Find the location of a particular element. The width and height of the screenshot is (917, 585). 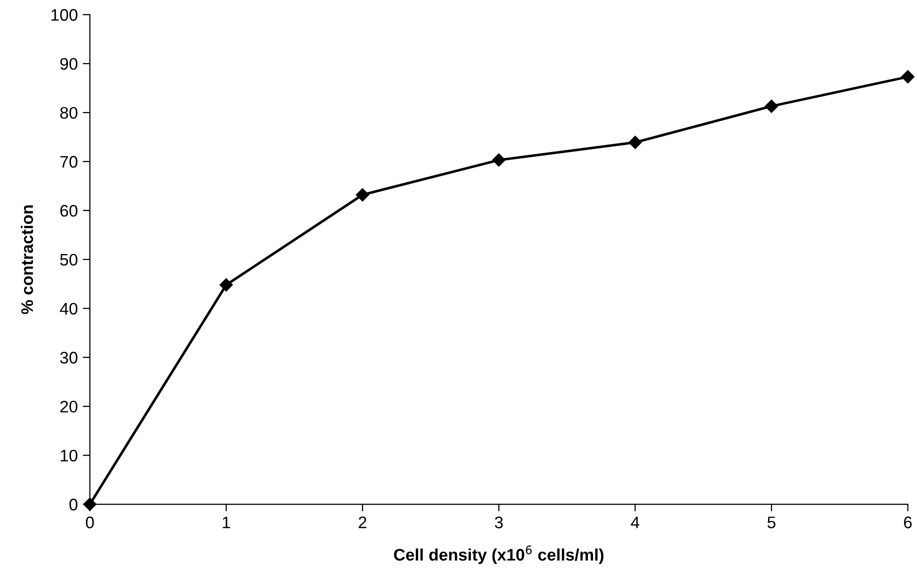

x-tick-label: 3 is located at coordinates (498, 522).